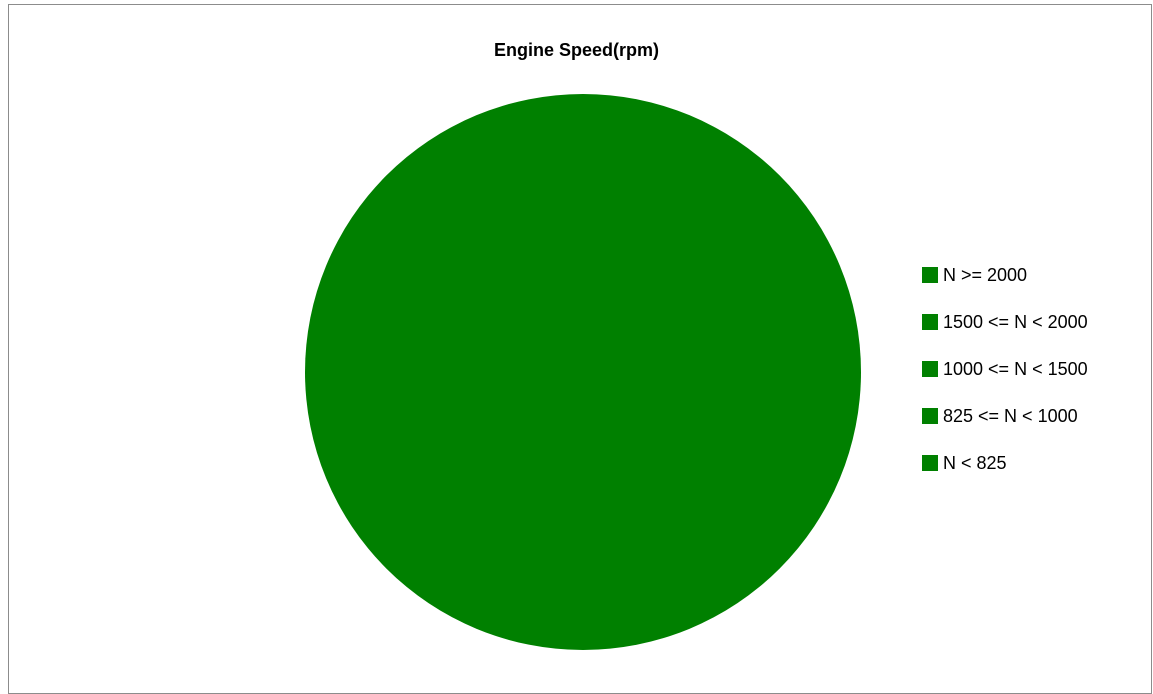 This screenshot has height=694, width=1153. What do you see at coordinates (1015, 368) in the screenshot?
I see `legend-label: 1000 <= N < 1500` at bounding box center [1015, 368].